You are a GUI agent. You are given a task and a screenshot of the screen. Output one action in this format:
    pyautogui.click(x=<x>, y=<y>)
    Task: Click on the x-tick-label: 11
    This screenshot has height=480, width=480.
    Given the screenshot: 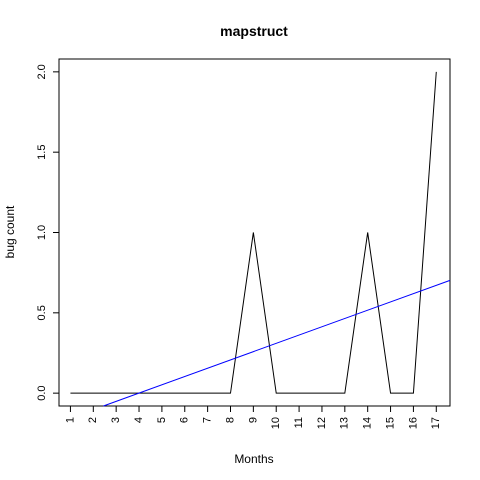 What is the action you would take?
    pyautogui.click(x=299, y=422)
    